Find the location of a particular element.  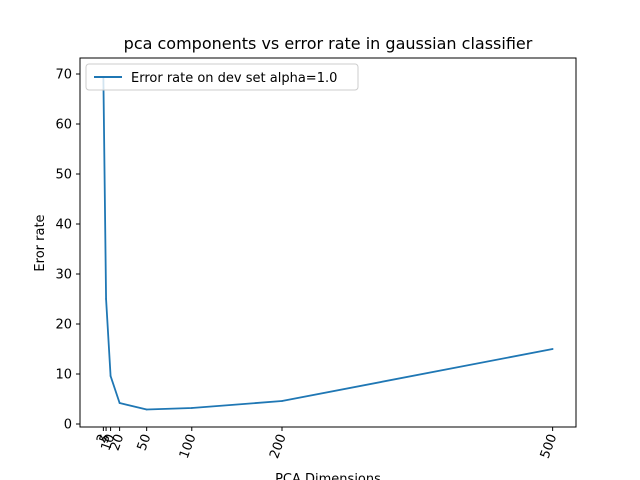

y-tick-label: 0 is located at coordinates (68, 425).